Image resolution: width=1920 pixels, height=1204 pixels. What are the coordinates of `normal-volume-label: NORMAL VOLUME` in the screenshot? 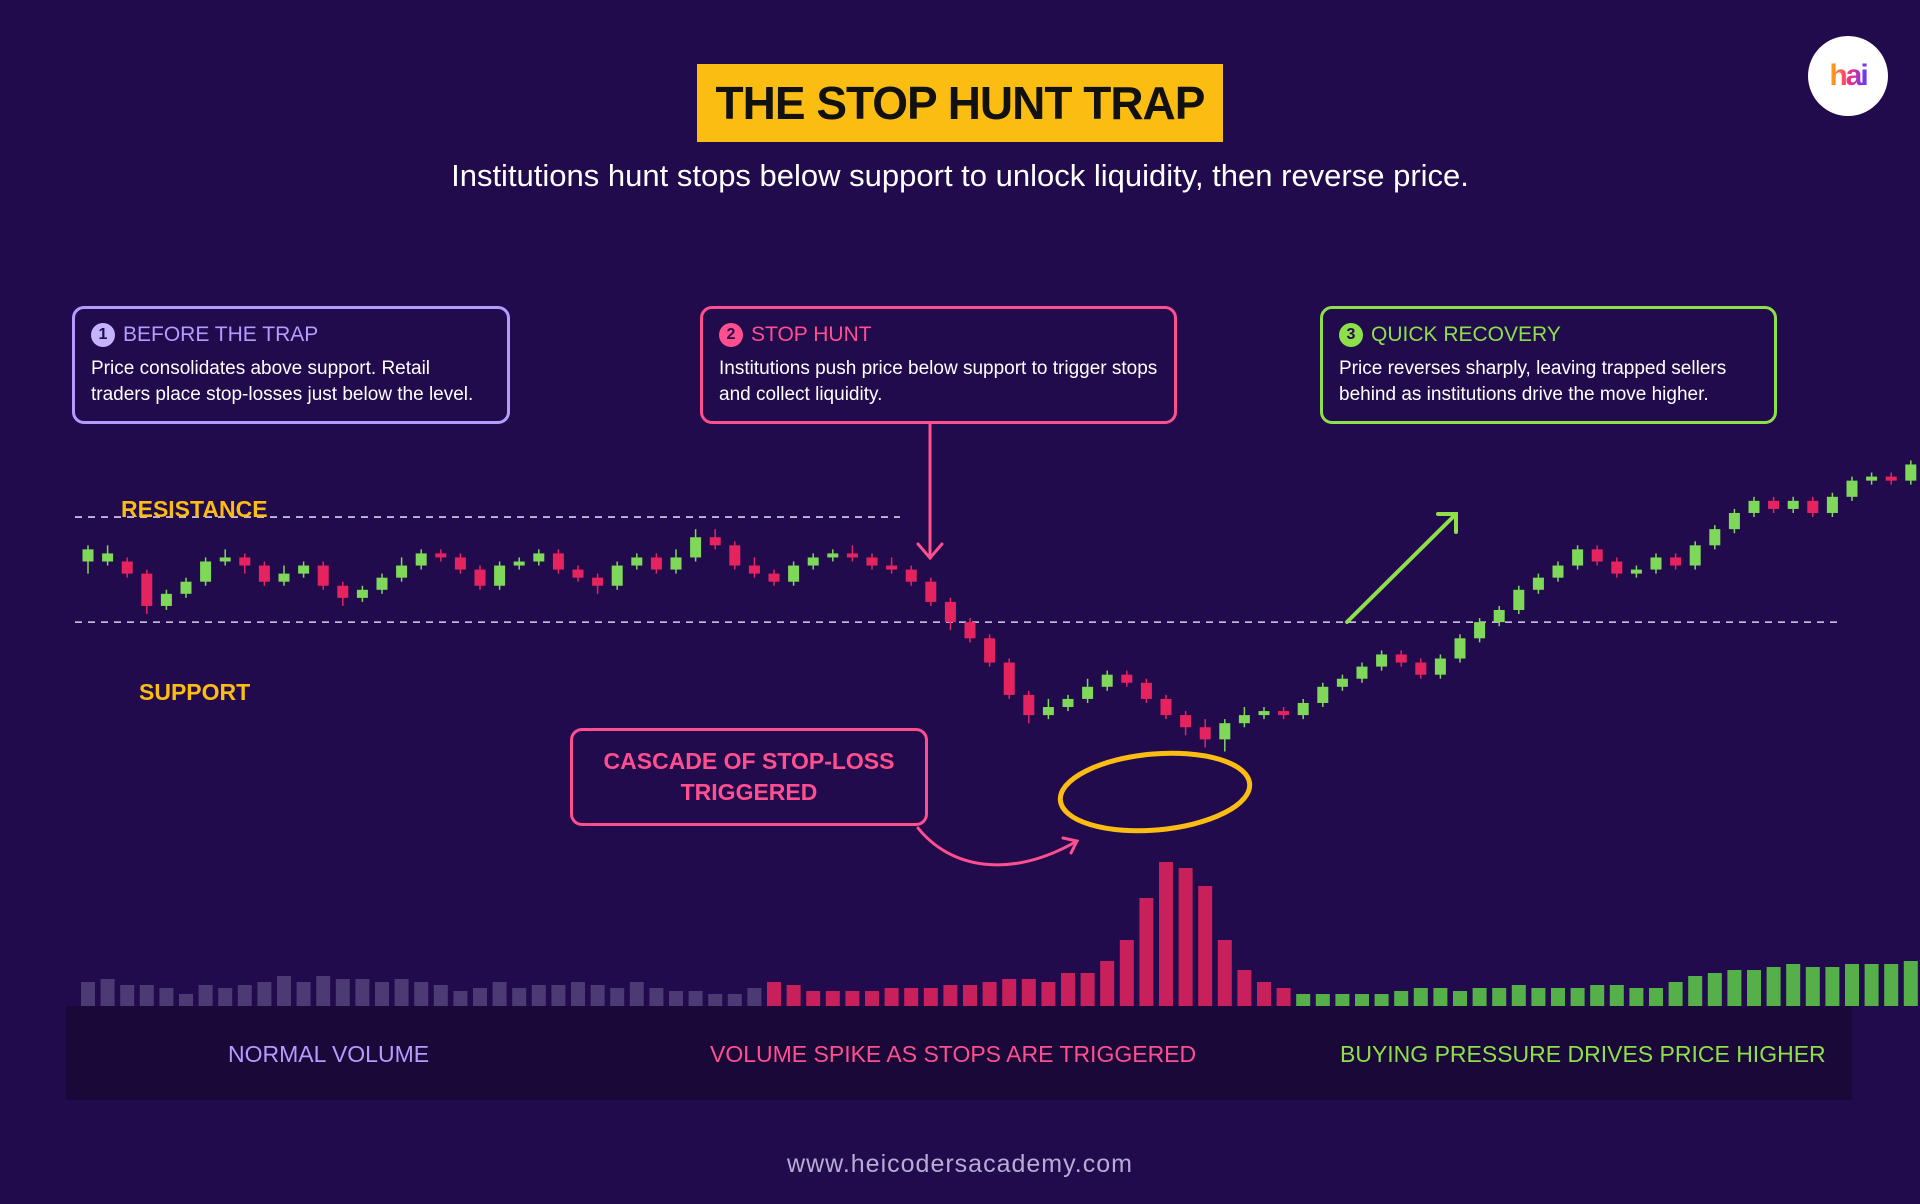 It's located at (329, 1054).